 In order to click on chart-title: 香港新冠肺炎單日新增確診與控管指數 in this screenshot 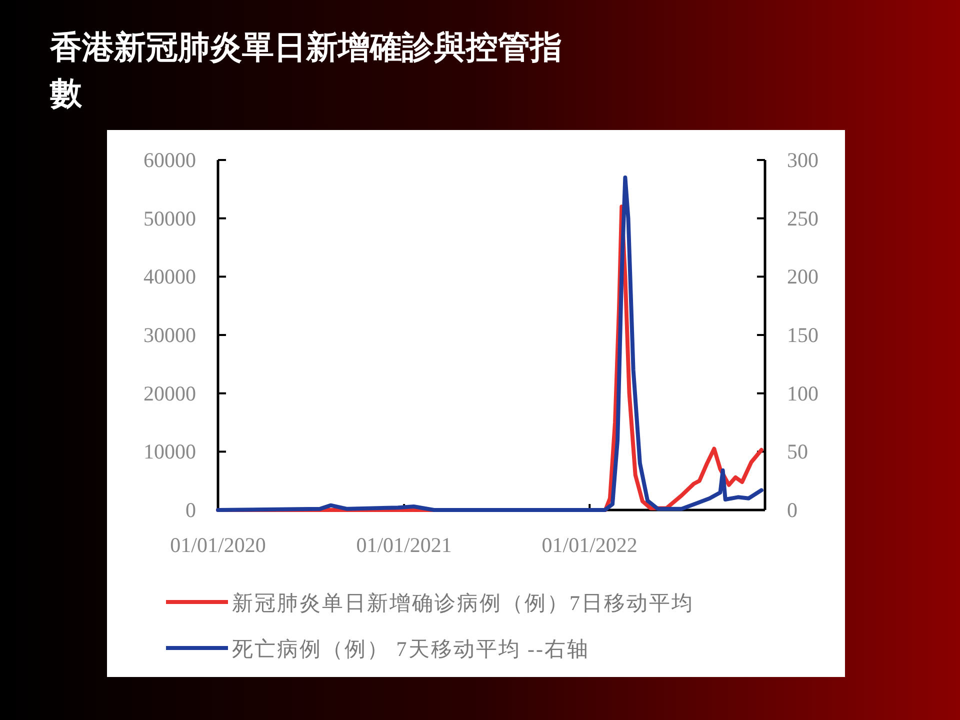, I will do `click(305, 70)`.